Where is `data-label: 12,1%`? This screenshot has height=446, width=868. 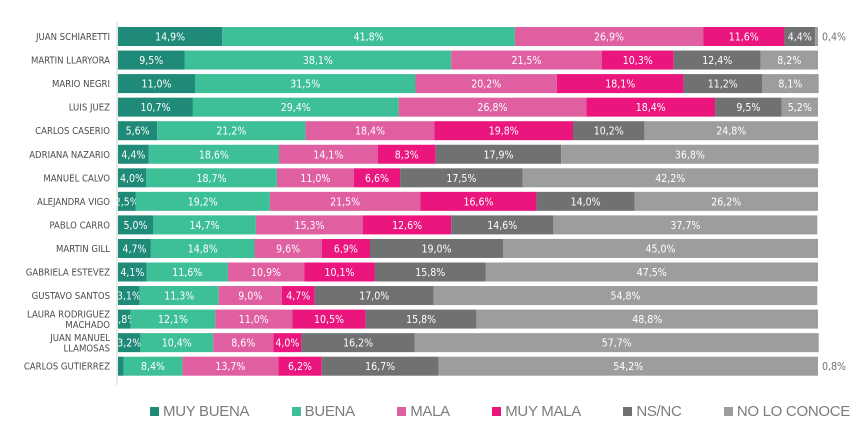
data-label: 12,1% is located at coordinates (173, 320).